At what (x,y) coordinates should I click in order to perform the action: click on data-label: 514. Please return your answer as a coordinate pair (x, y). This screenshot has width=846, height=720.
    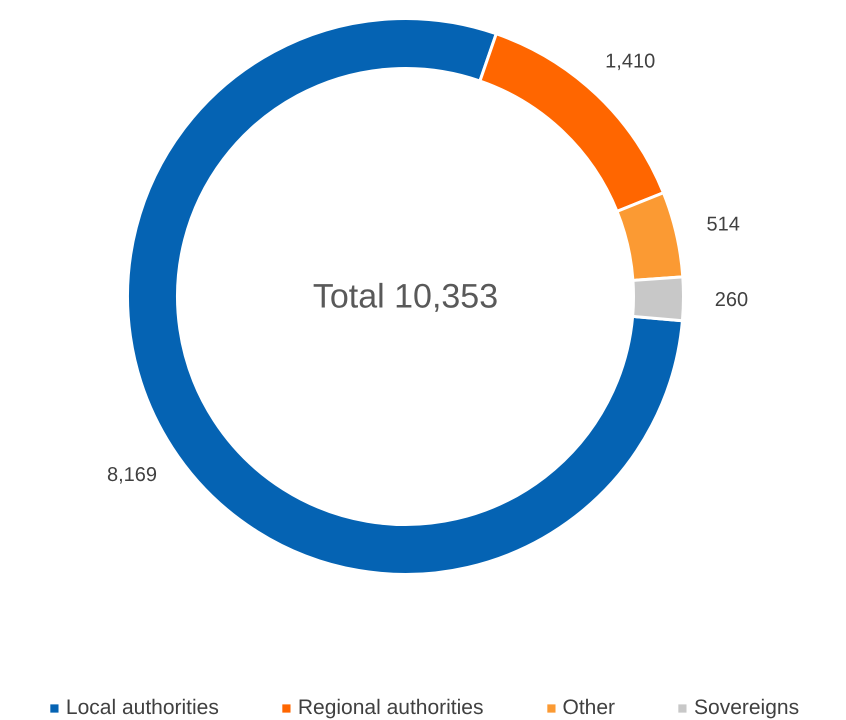
    Looking at the image, I should click on (723, 224).